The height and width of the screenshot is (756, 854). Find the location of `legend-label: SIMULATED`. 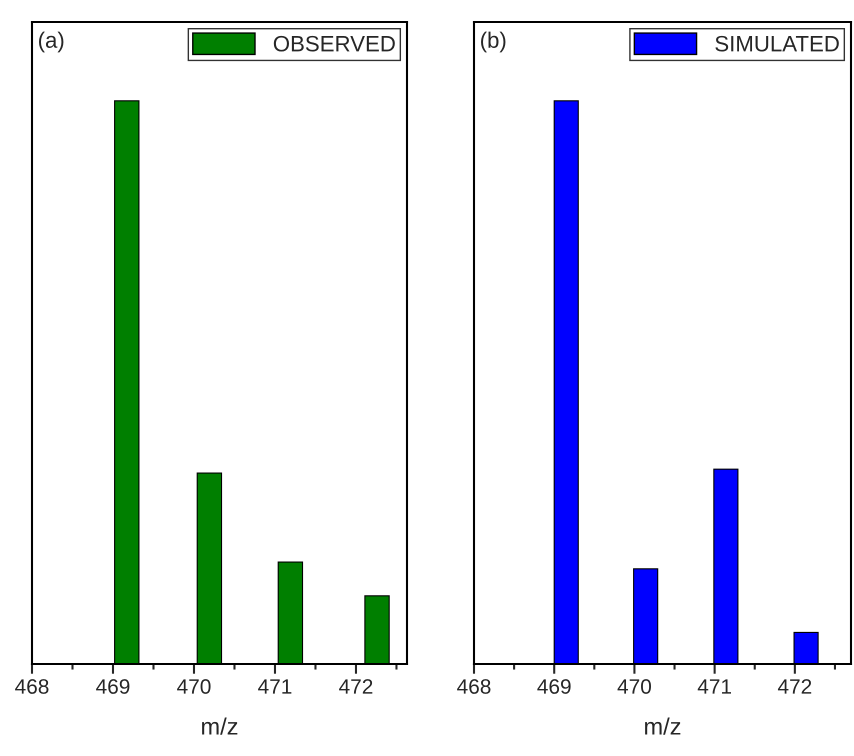

legend-label: SIMULATED is located at coordinates (777, 44).